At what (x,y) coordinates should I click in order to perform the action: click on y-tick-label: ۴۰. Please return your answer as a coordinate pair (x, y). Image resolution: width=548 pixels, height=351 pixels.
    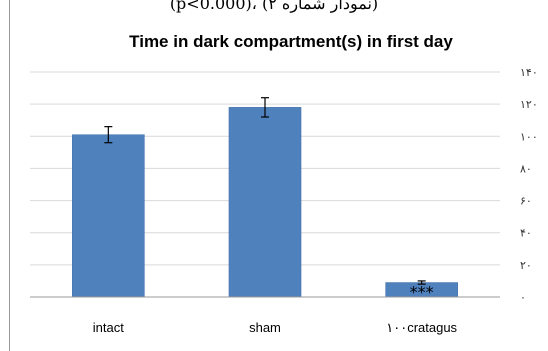
    Looking at the image, I should click on (526, 233).